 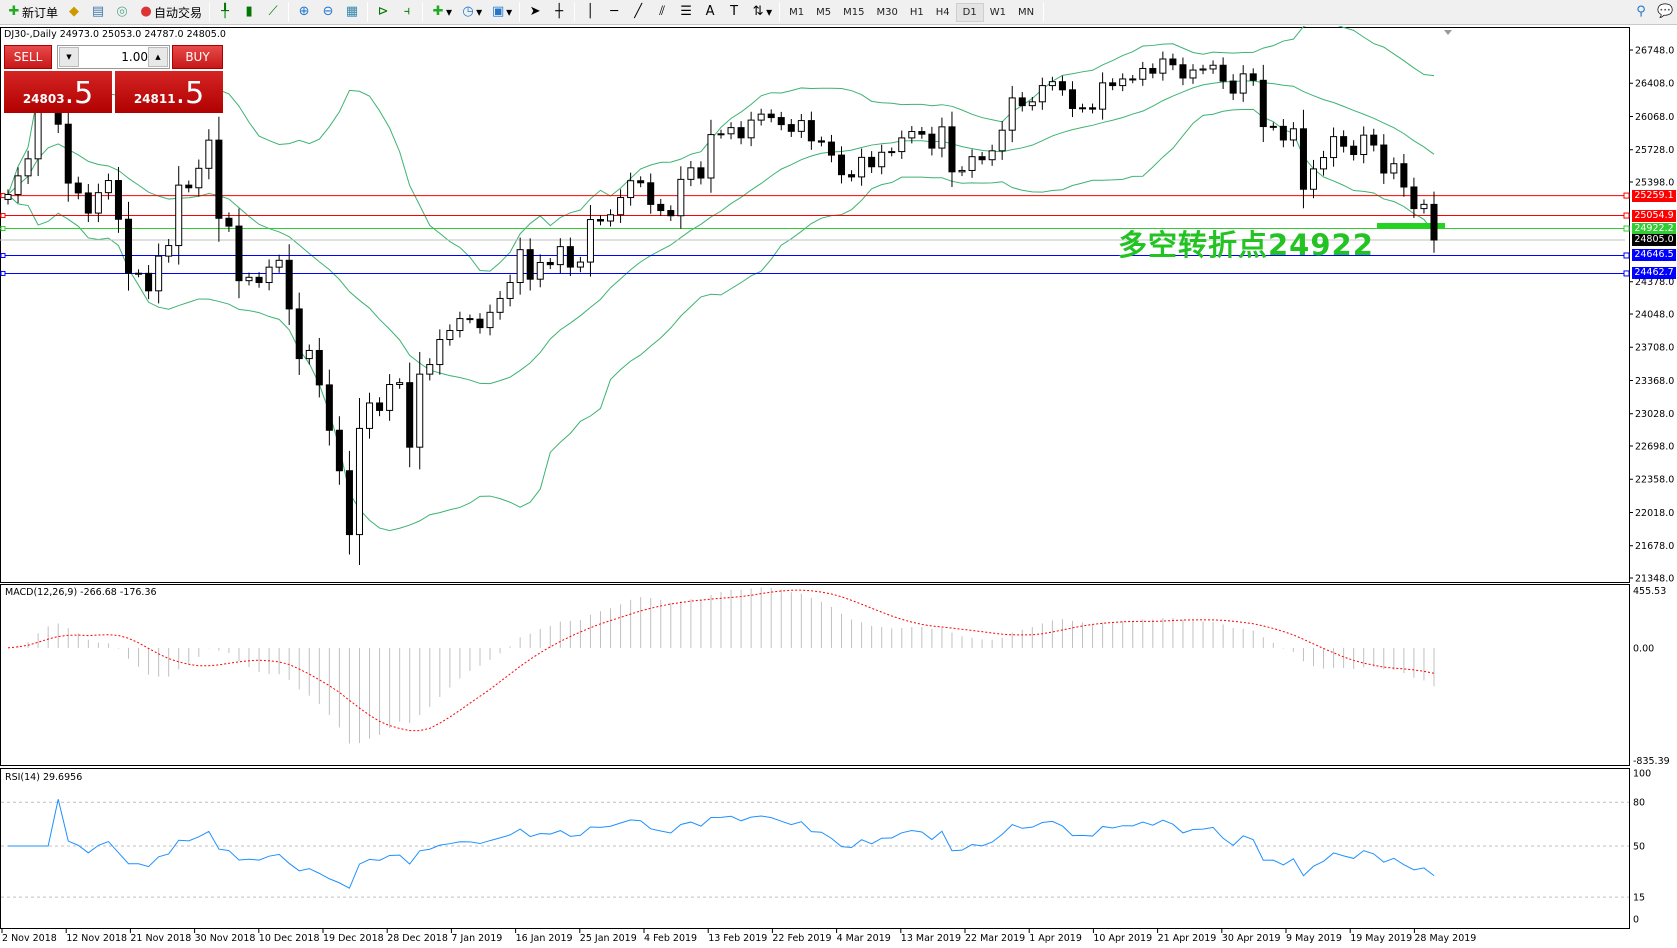 I want to click on lot-input, so click(x=114, y=57).